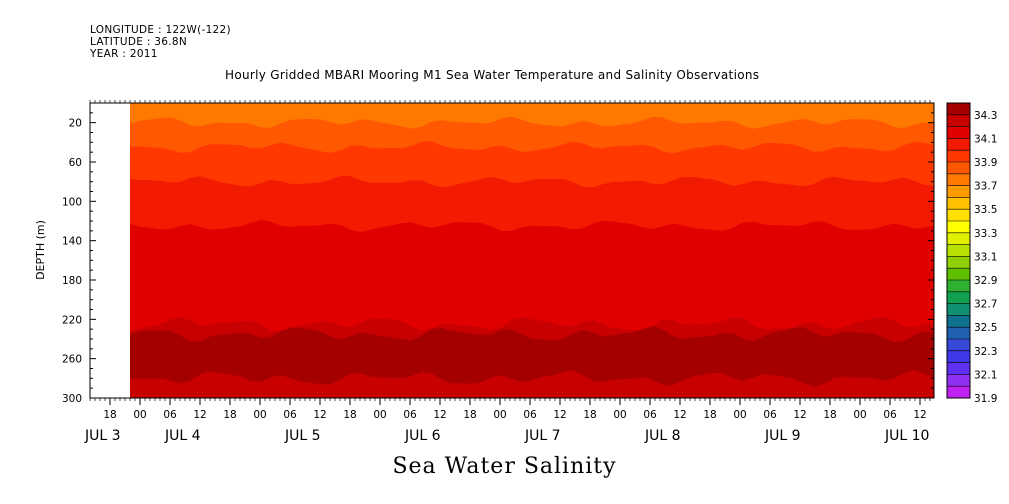 This screenshot has height=504, width=1009. I want to click on x-day-label: JUL 4, so click(182, 436).